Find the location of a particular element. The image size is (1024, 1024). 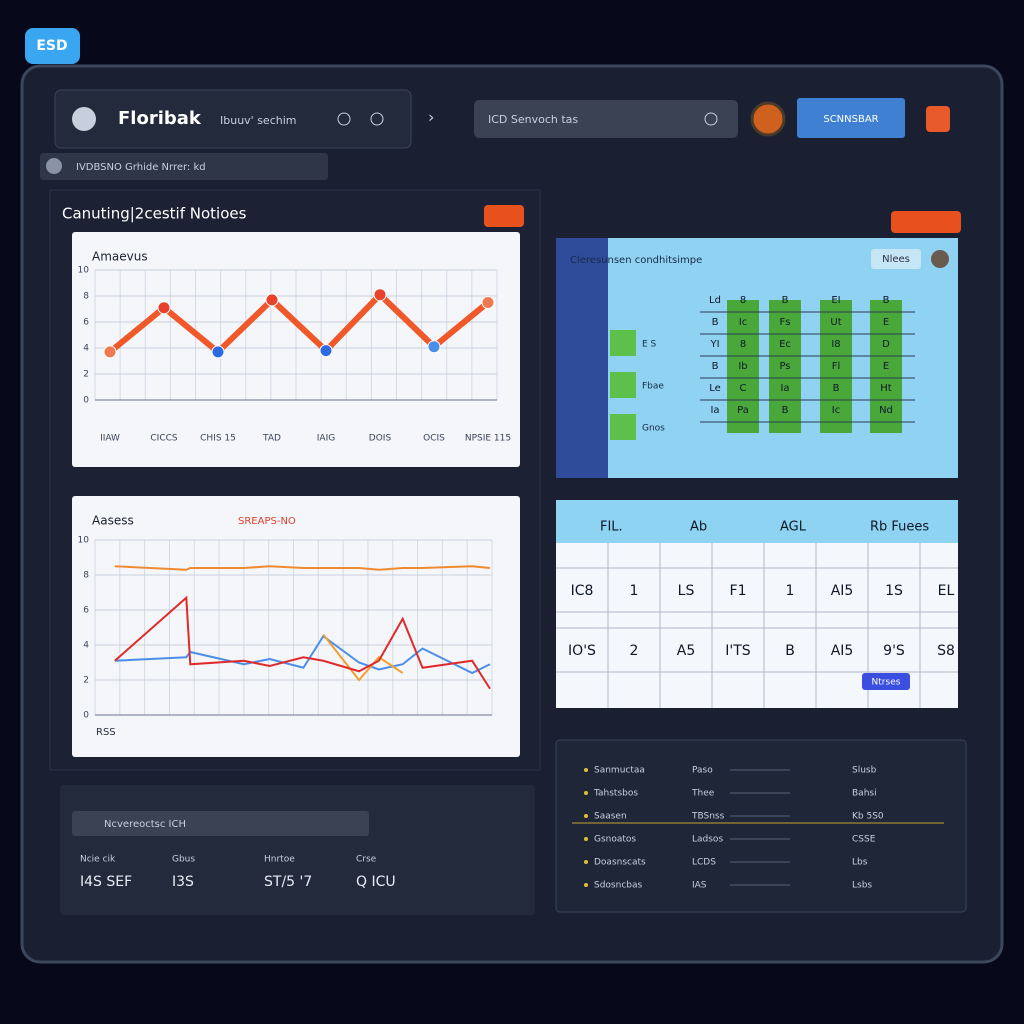

button-text: Ntrses is located at coordinates (886, 683).